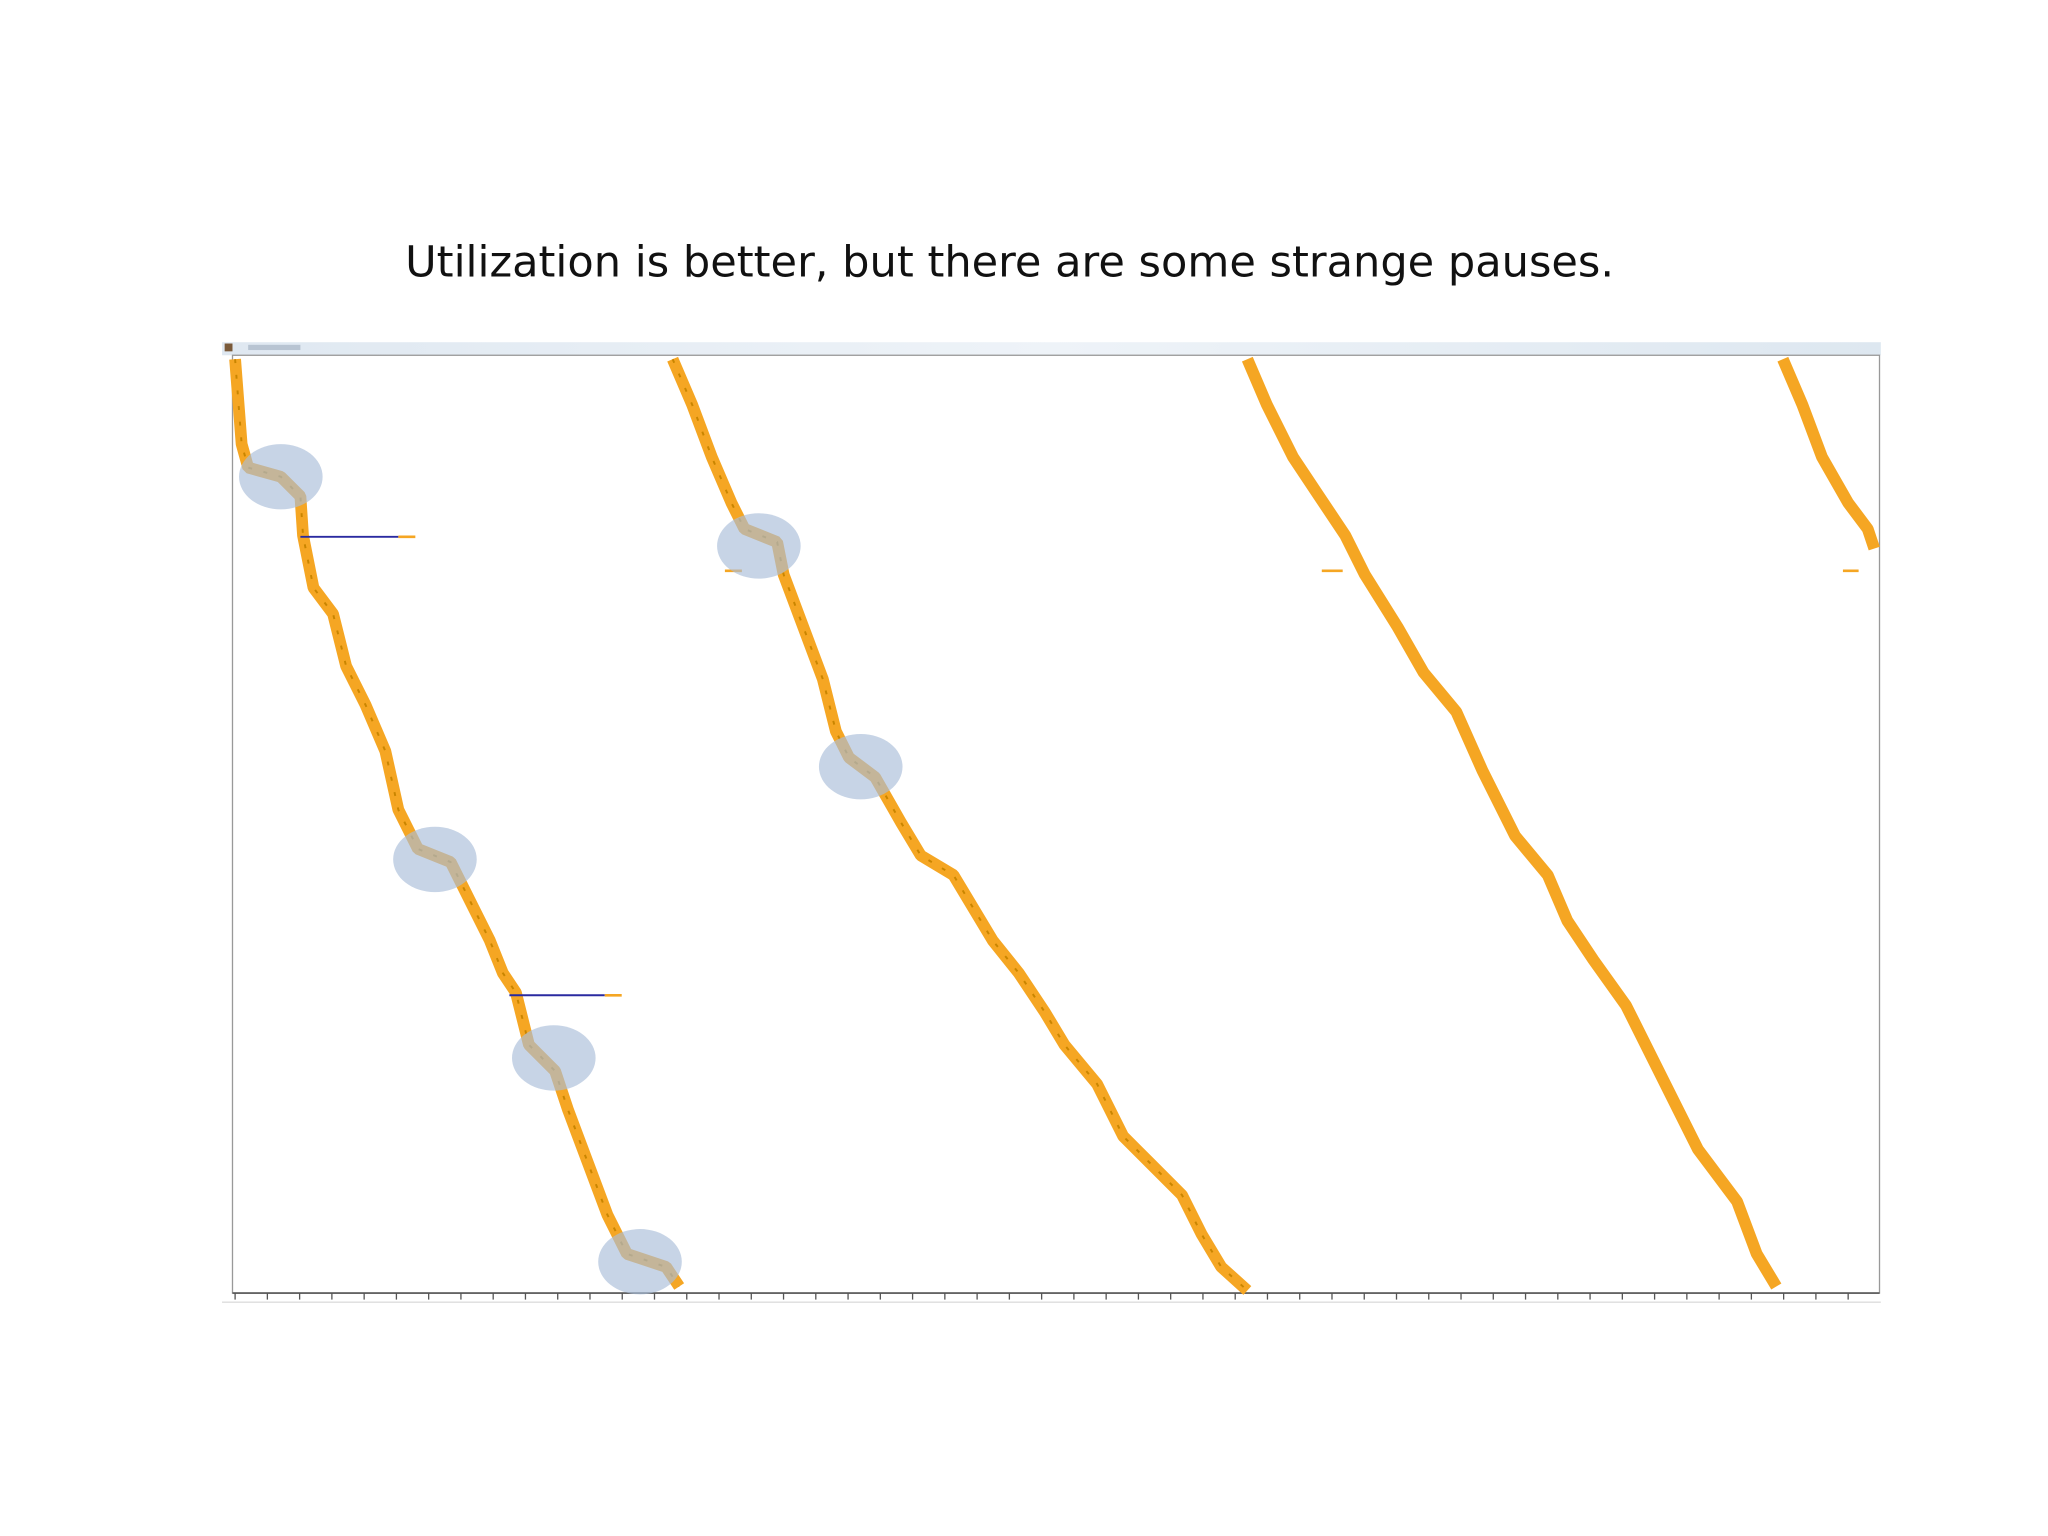  Describe the element at coordinates (1828, 453) in the screenshot. I see `trace-band` at that location.